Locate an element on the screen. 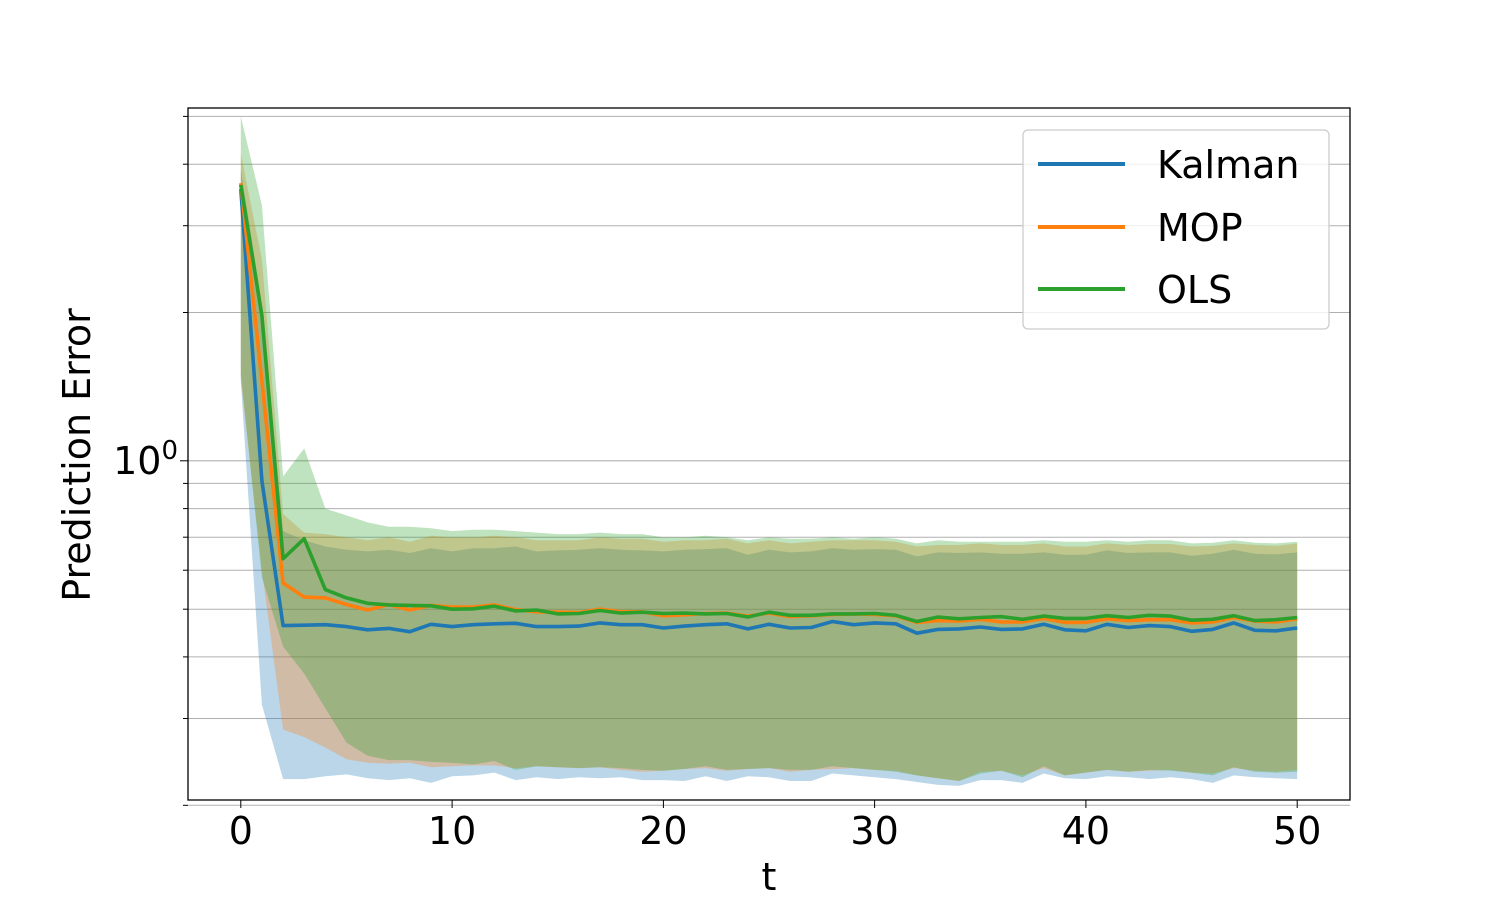  x-tick-label: 20 is located at coordinates (663, 831).